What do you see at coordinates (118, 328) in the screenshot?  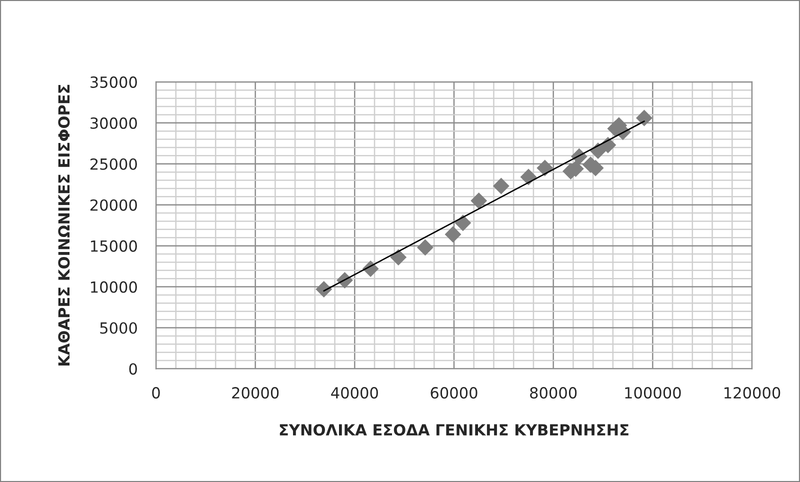 I see `y-tick-label: 5000` at bounding box center [118, 328].